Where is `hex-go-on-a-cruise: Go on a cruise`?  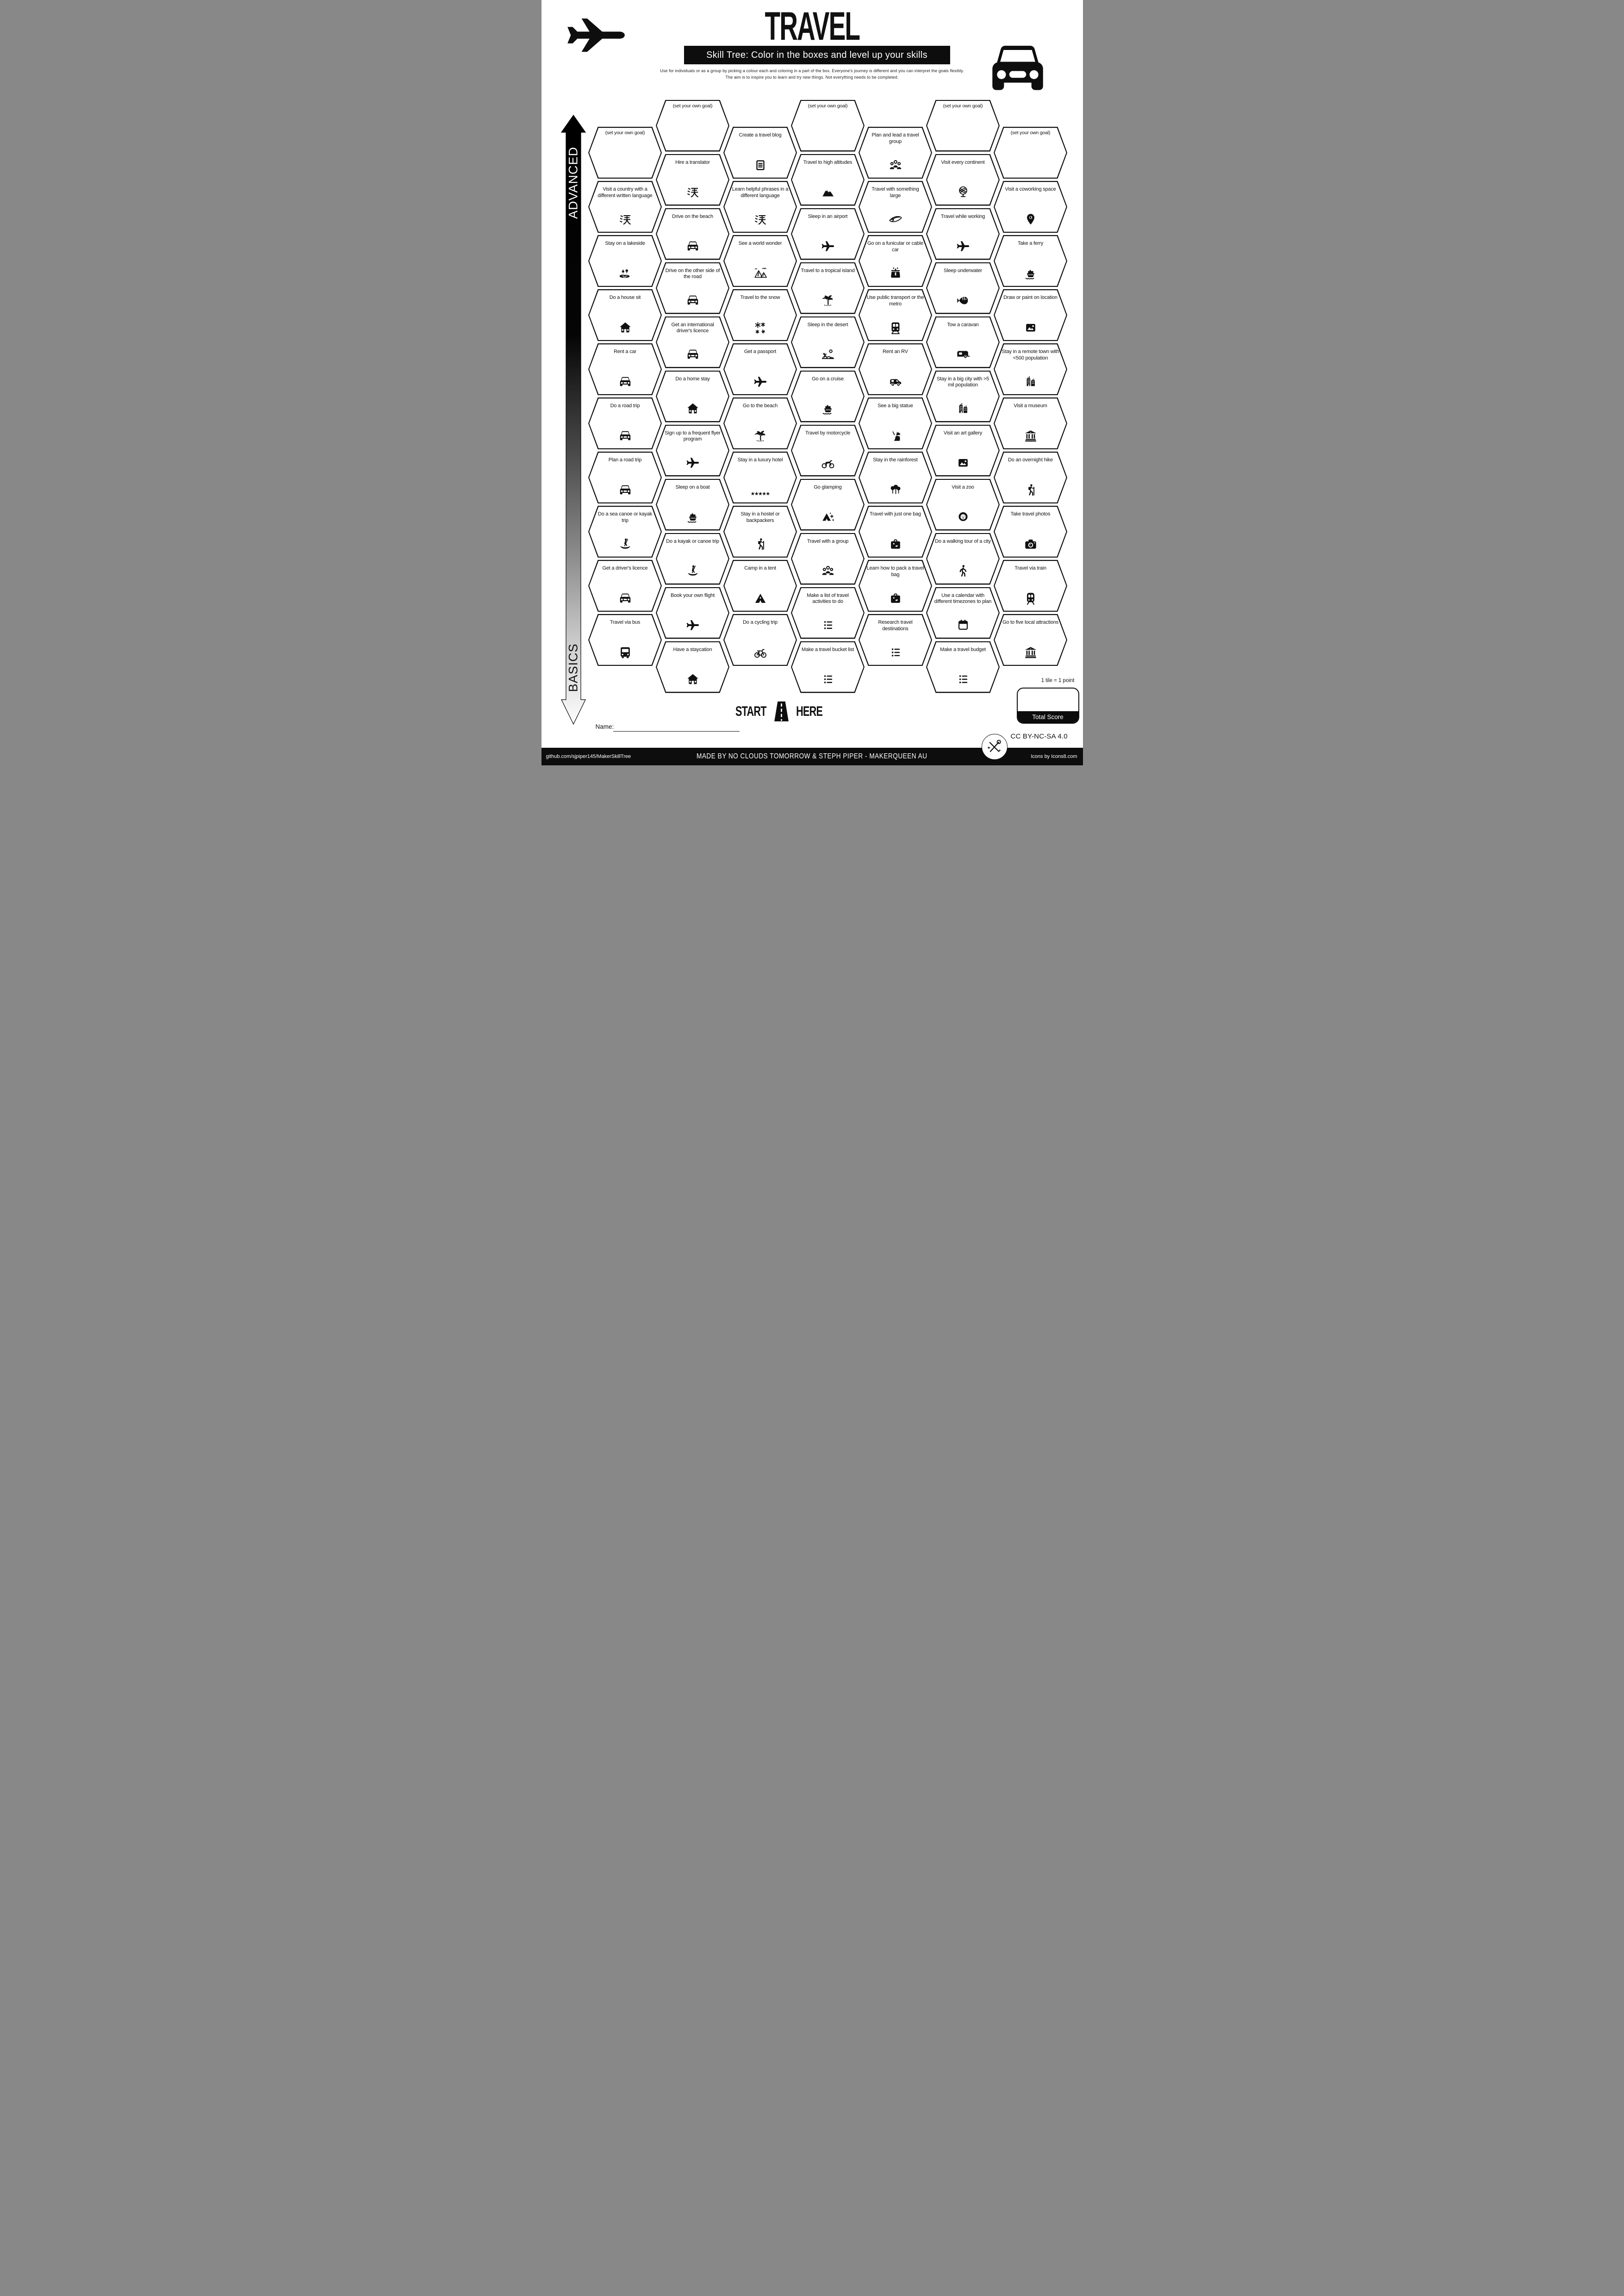
hex-go-on-a-cruise: Go on a cruise is located at coordinates (828, 396).